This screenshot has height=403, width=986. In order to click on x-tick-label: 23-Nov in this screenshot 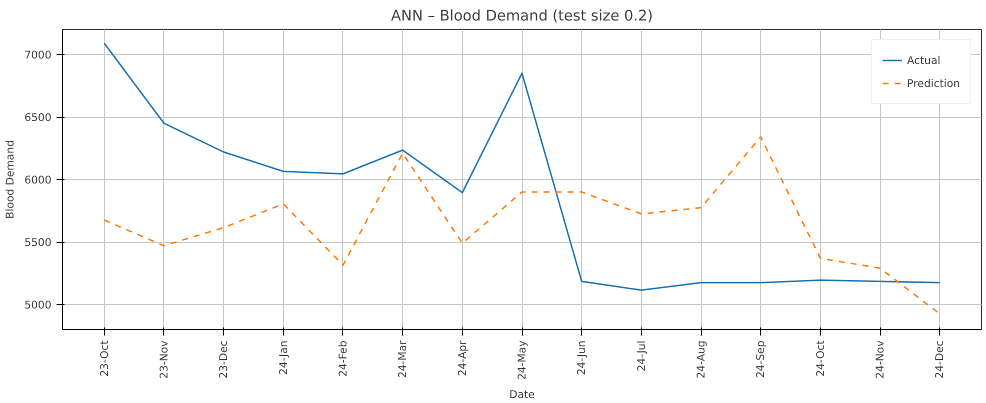, I will do `click(163, 359)`.